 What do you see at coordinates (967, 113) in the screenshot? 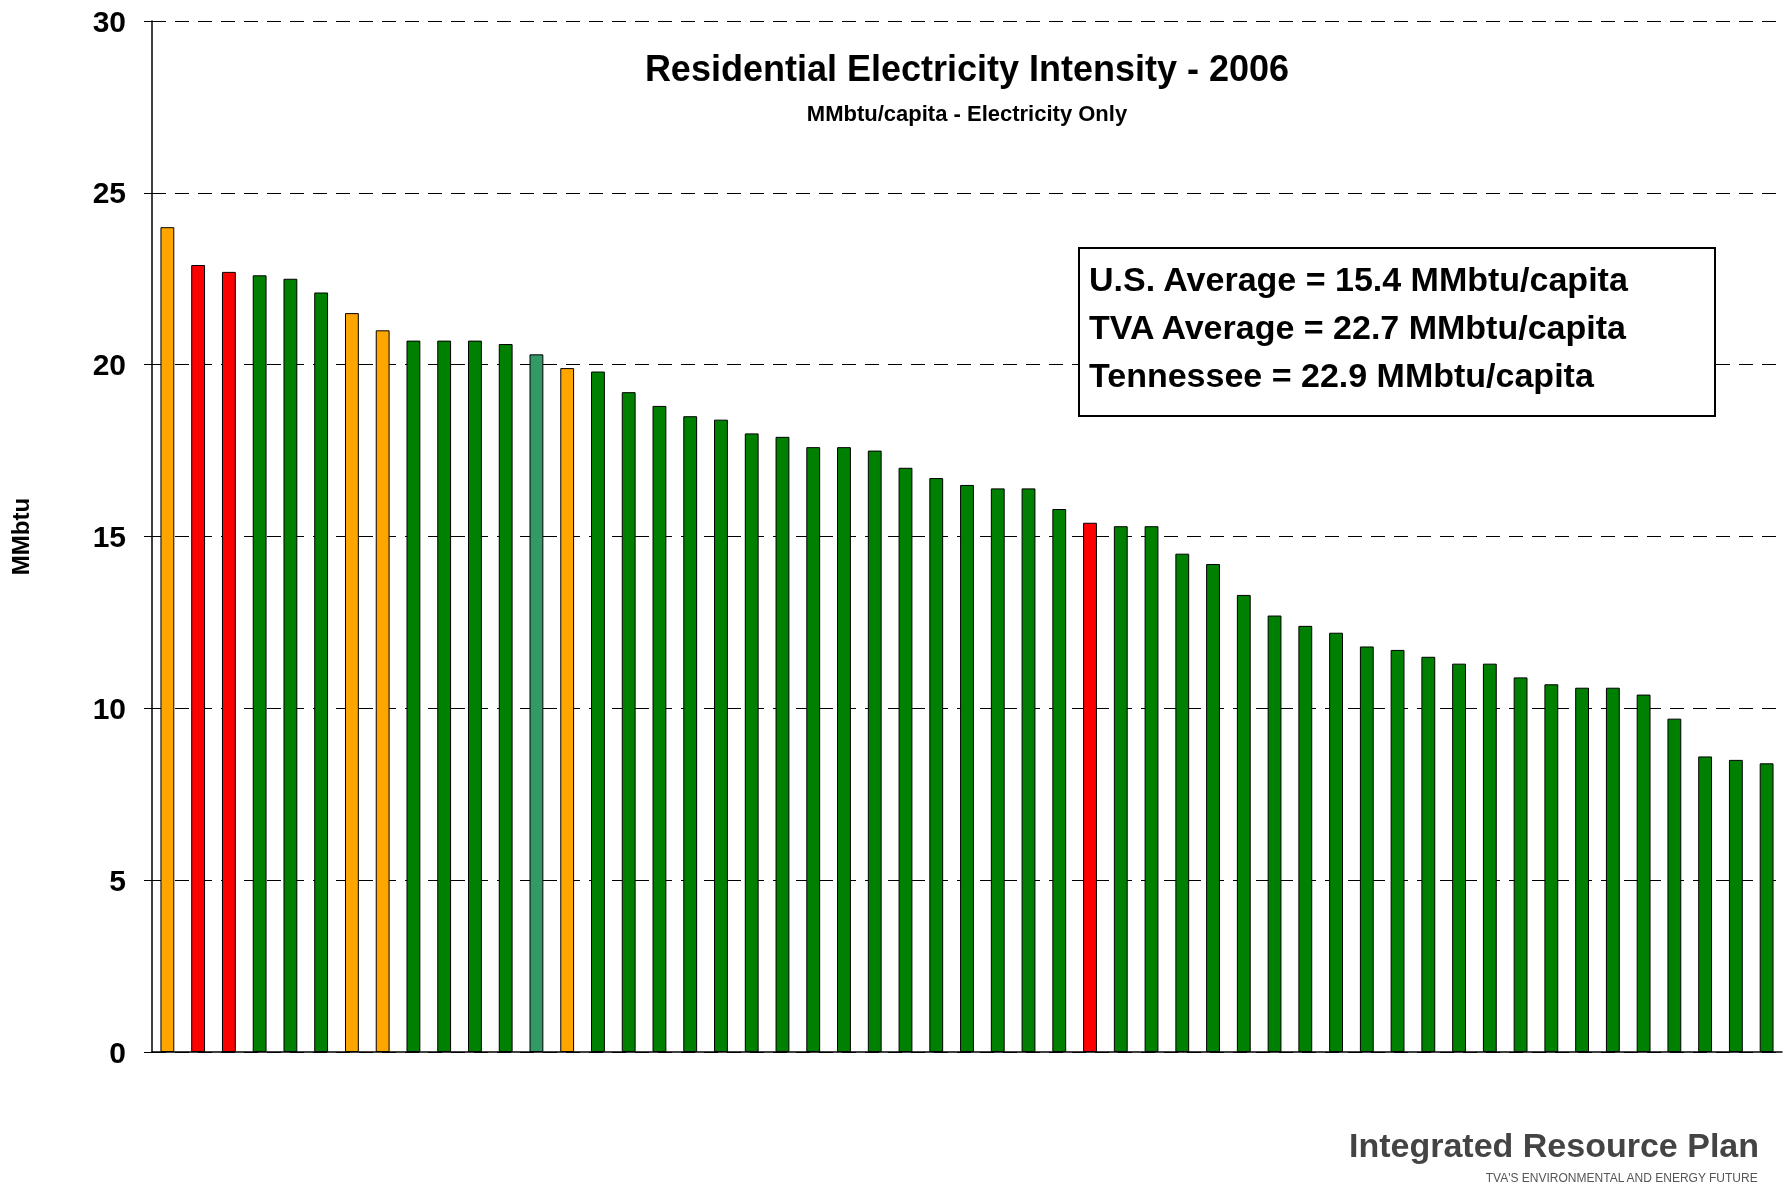
I see `text: MMbtu/capita - Electricity Only` at bounding box center [967, 113].